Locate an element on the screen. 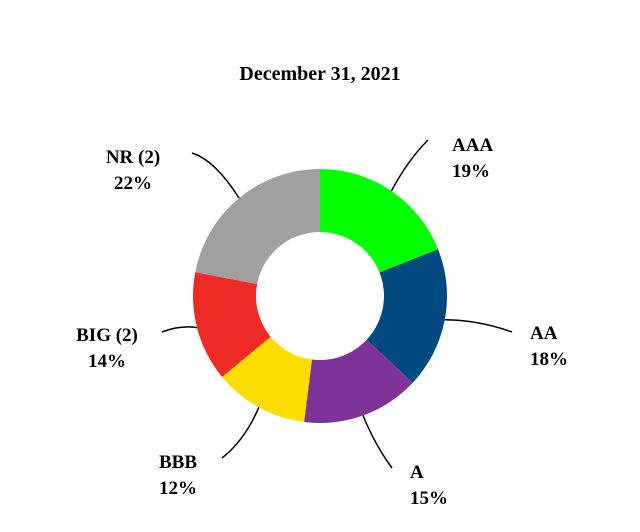 This screenshot has height=532, width=640. category-label: A is located at coordinates (417, 472).